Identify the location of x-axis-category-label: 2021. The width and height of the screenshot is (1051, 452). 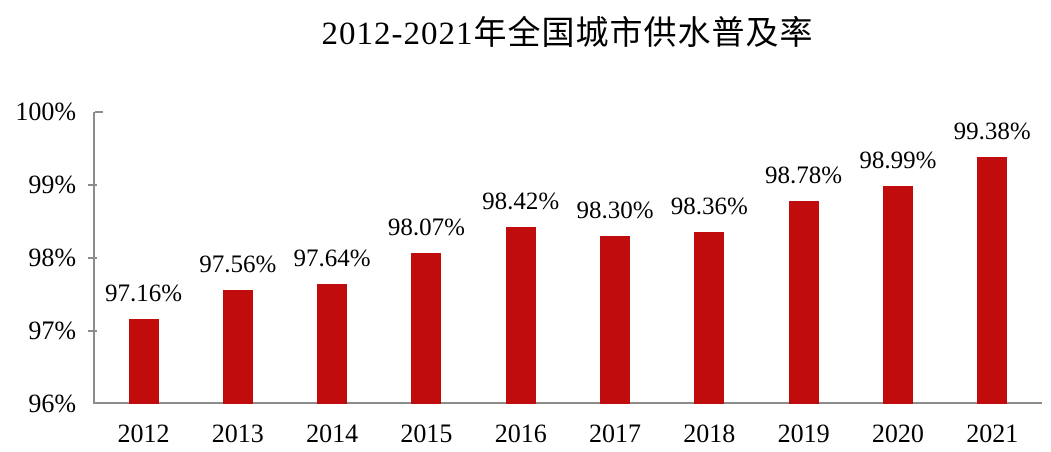
(992, 433).